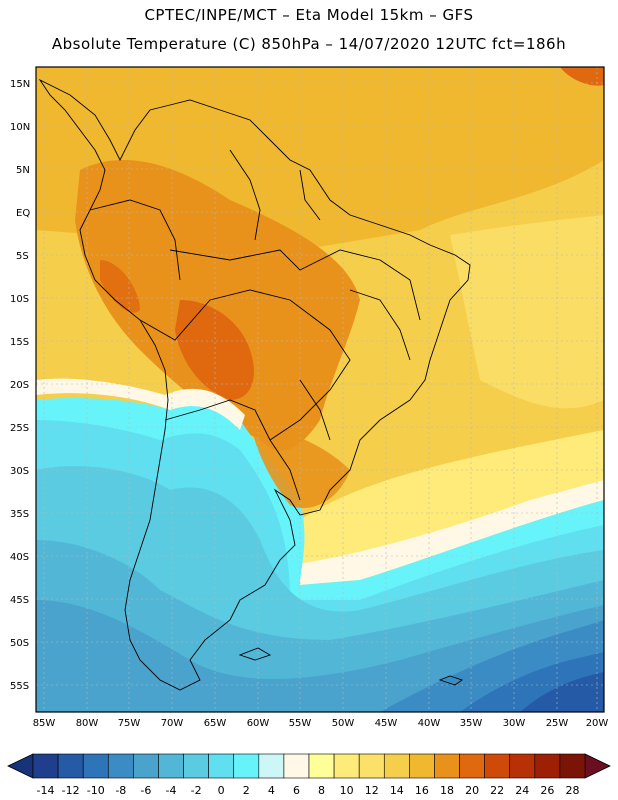 This screenshot has width=618, height=800. Describe the element at coordinates (372, 790) in the screenshot. I see `colorbar-label: 12` at that location.